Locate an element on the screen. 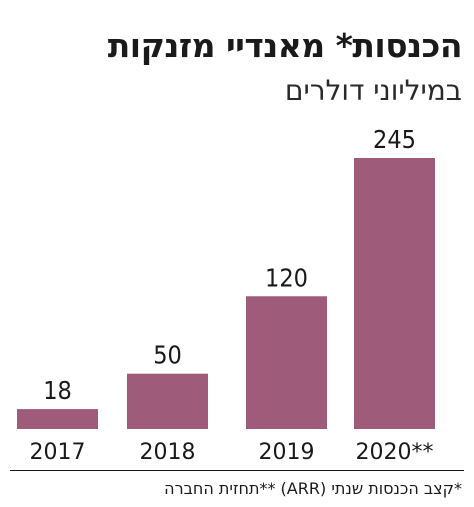 This screenshot has width=474, height=507. category-label-2019: 2019 is located at coordinates (287, 452).